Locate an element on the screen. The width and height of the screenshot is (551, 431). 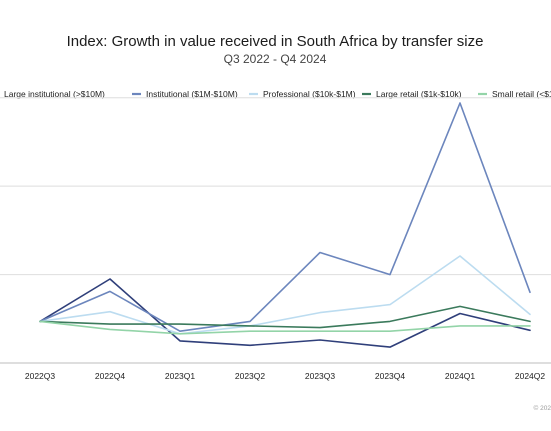
x-tick-label: 2022Q4 is located at coordinates (110, 376).